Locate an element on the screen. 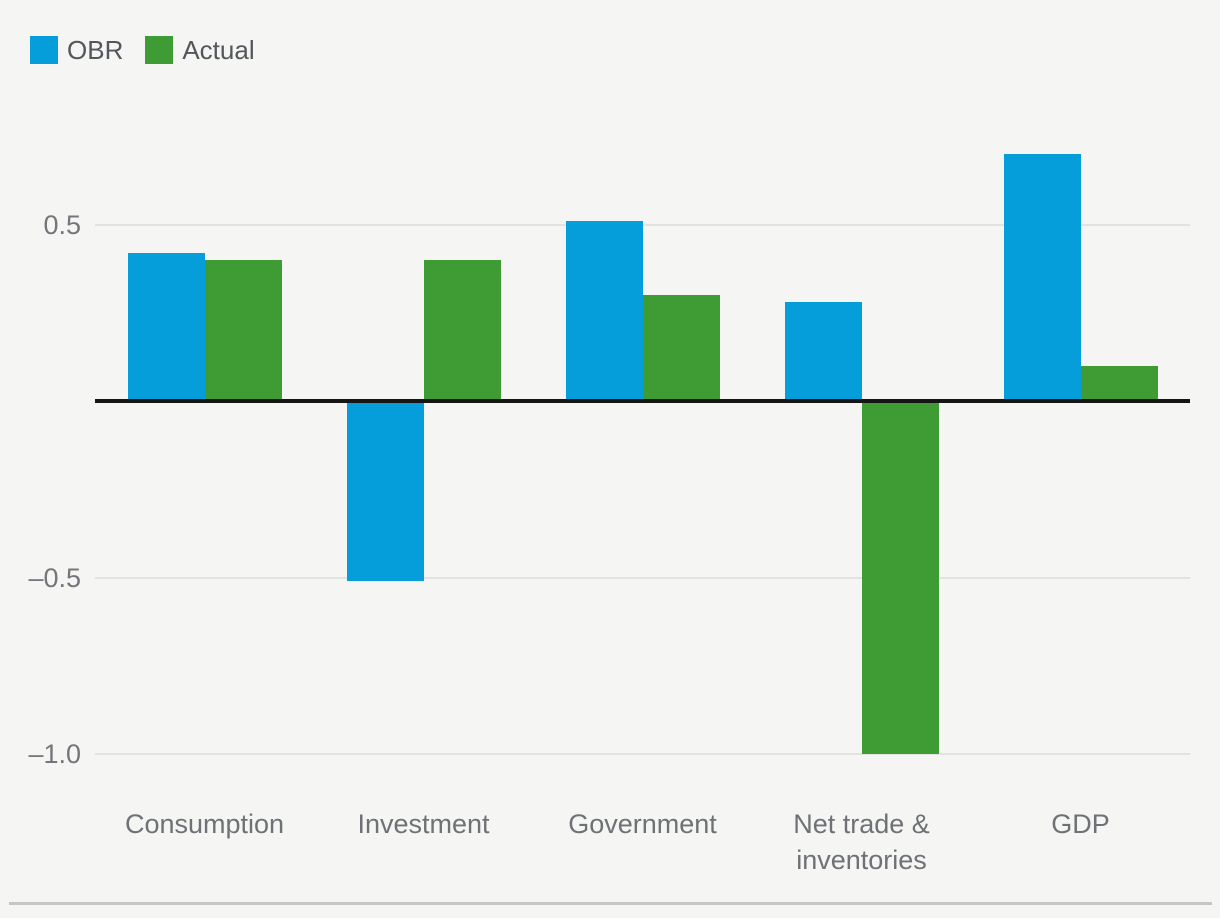  bar-actual-net-trade-inventories is located at coordinates (900, 577).